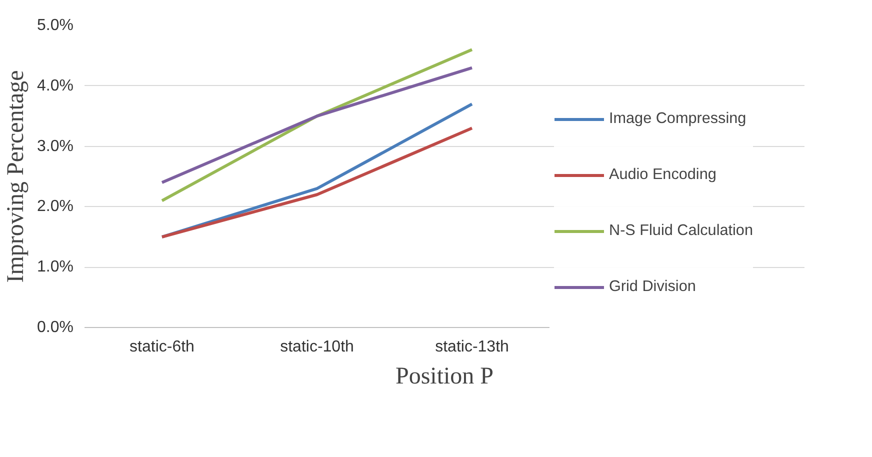 The image size is (872, 457). I want to click on legend-label: Image Compressing, so click(677, 119).